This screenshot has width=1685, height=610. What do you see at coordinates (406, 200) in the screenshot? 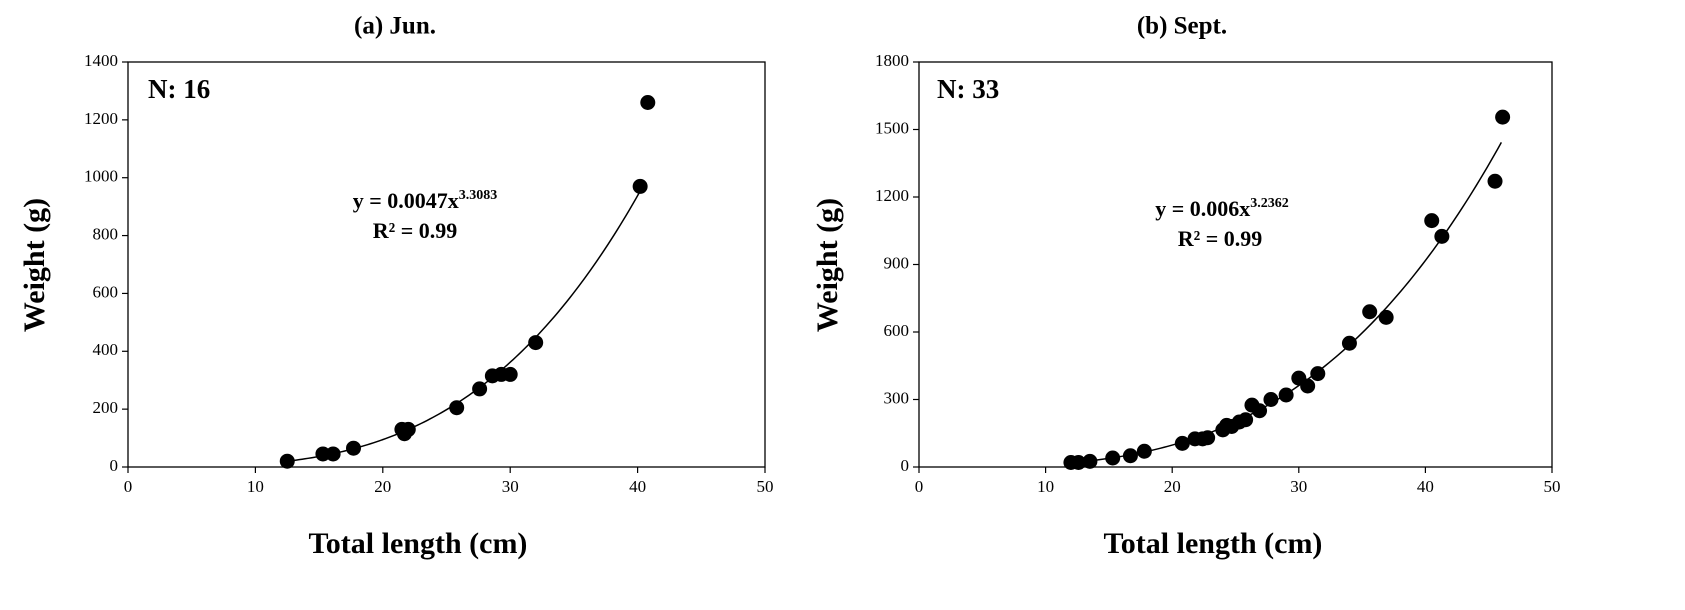
I see `fit-equation-base: y = 0.0047x` at bounding box center [406, 200].